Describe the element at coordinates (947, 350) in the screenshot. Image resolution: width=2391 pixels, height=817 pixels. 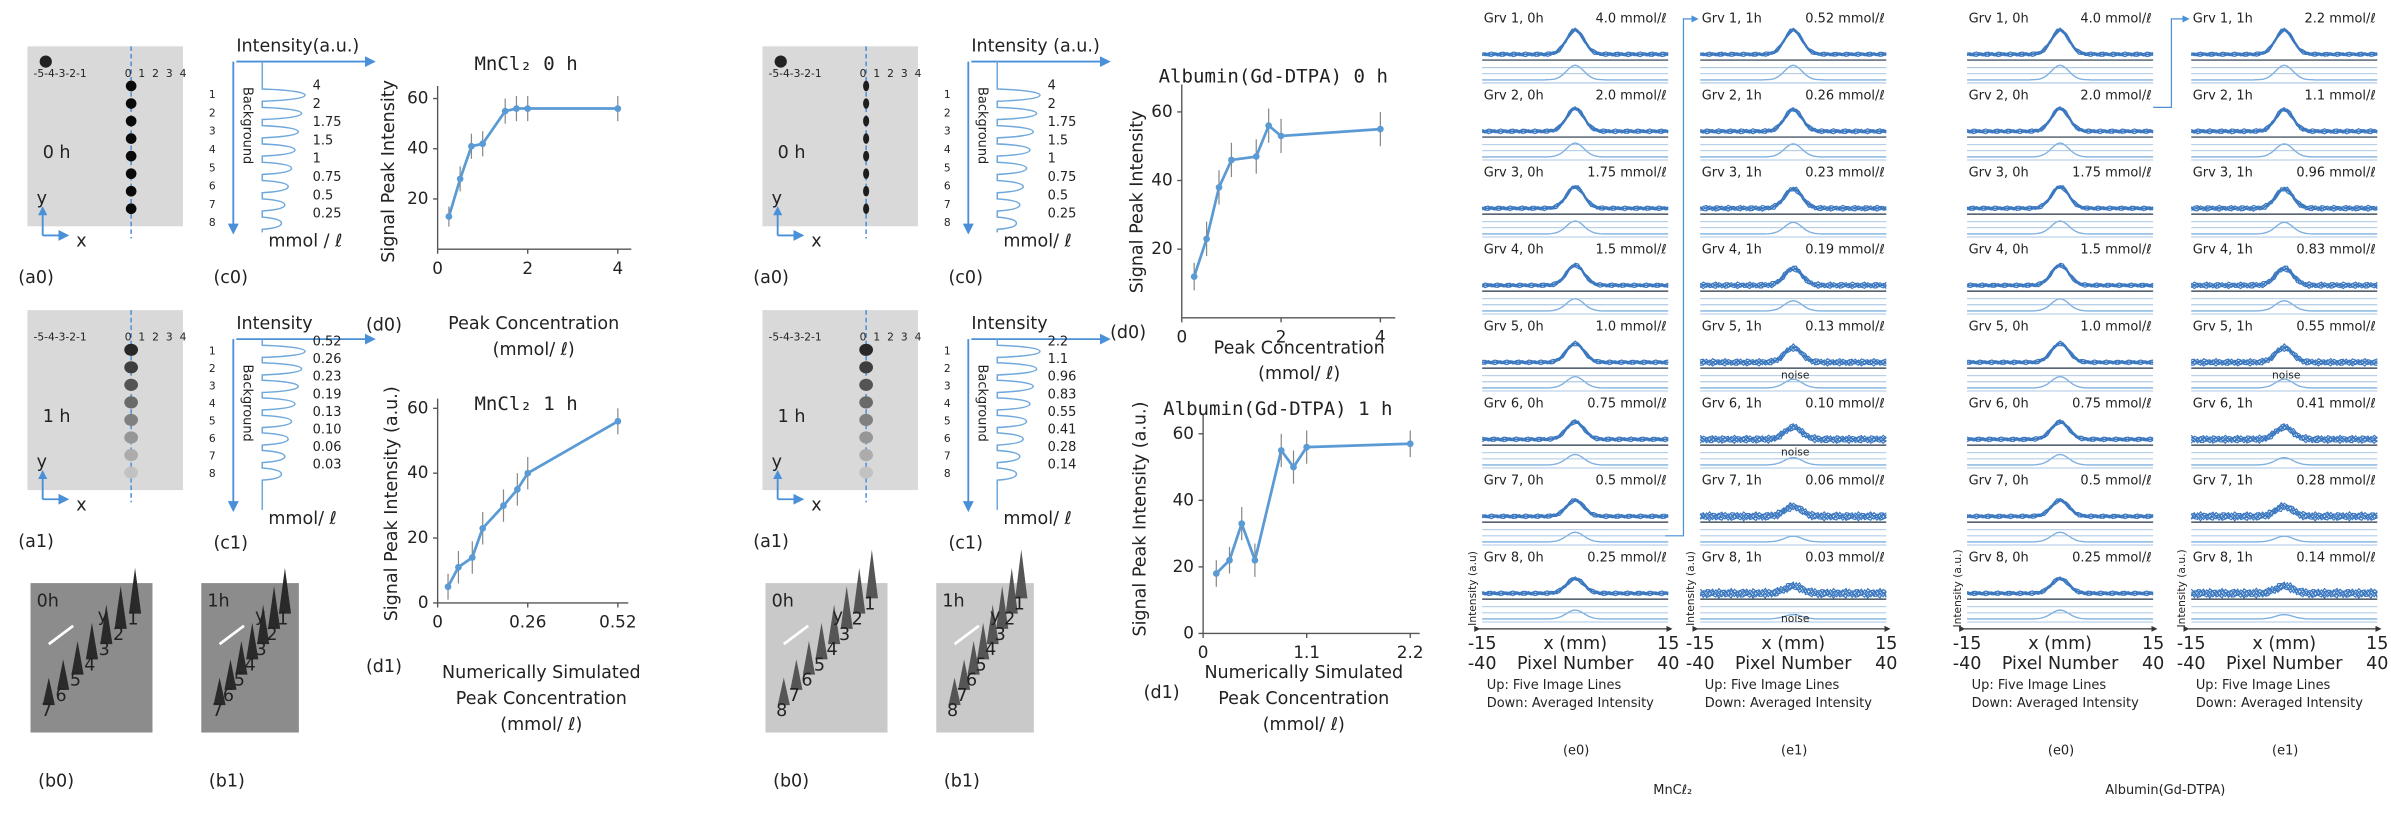
I see `row-number: 1` at that location.